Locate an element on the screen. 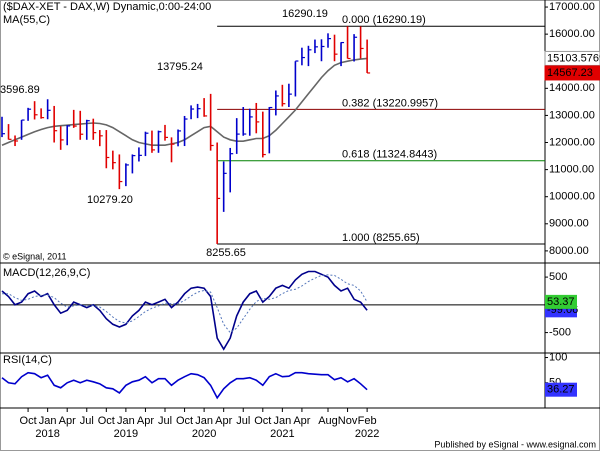  annotation: 10279.20 is located at coordinates (110, 200).